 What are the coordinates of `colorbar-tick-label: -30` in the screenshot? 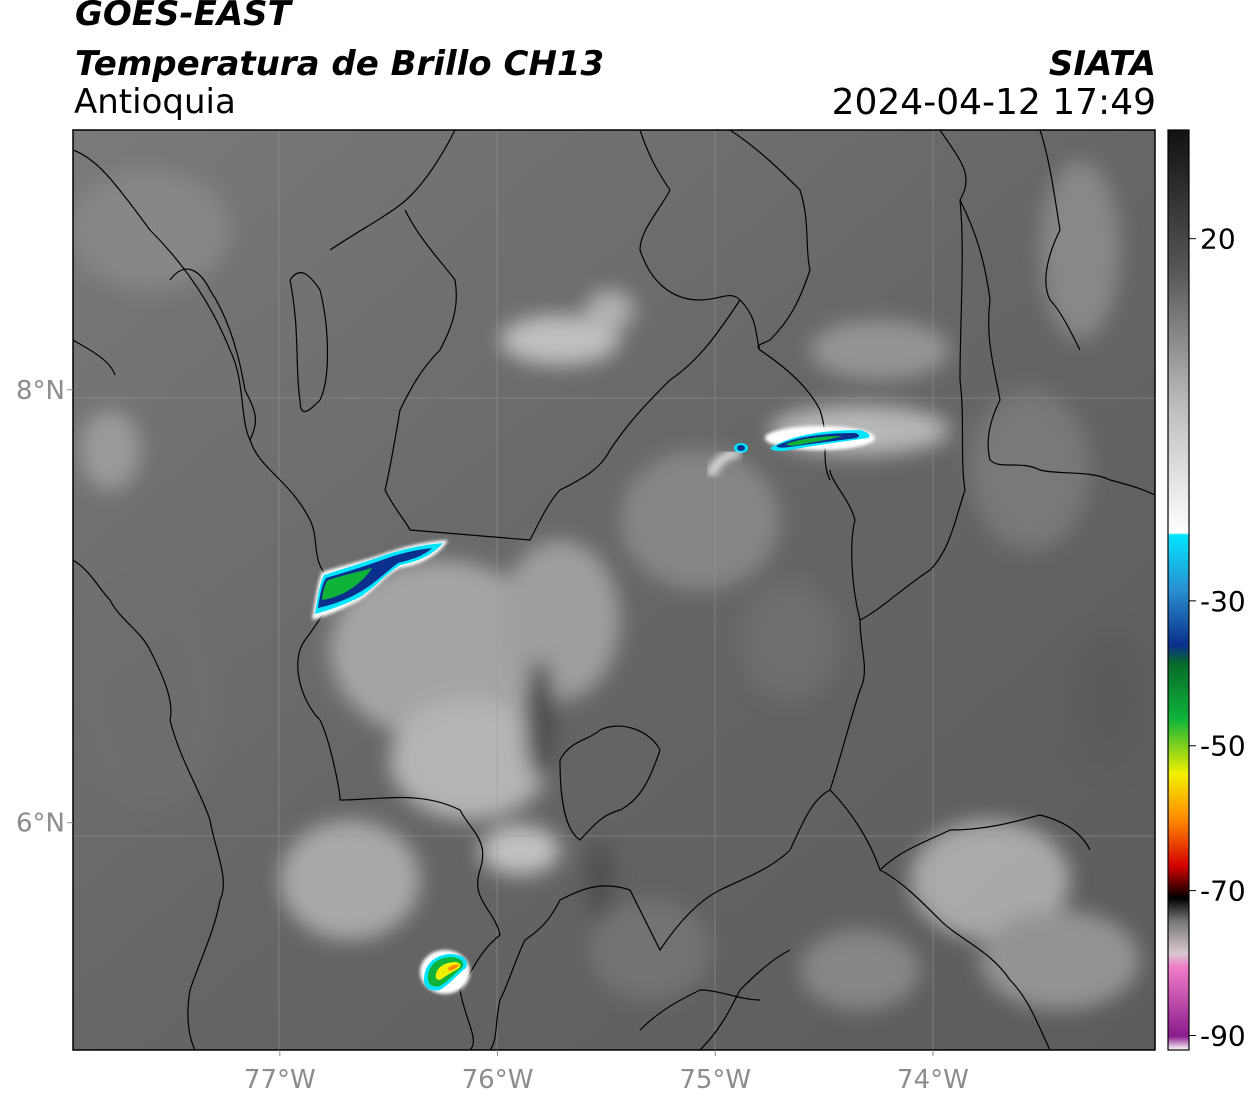 It's located at (1223, 601).